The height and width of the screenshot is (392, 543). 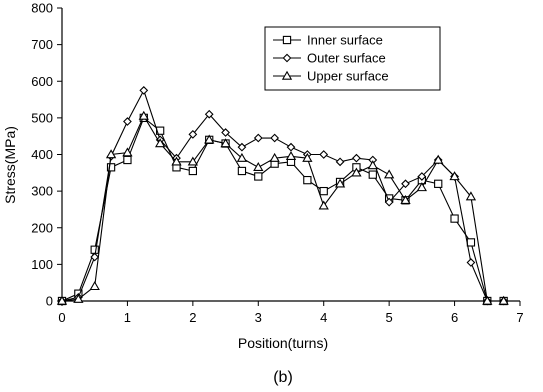 What do you see at coordinates (348, 76) in the screenshot?
I see `legend-label-upper-surface: Upper surface` at bounding box center [348, 76].